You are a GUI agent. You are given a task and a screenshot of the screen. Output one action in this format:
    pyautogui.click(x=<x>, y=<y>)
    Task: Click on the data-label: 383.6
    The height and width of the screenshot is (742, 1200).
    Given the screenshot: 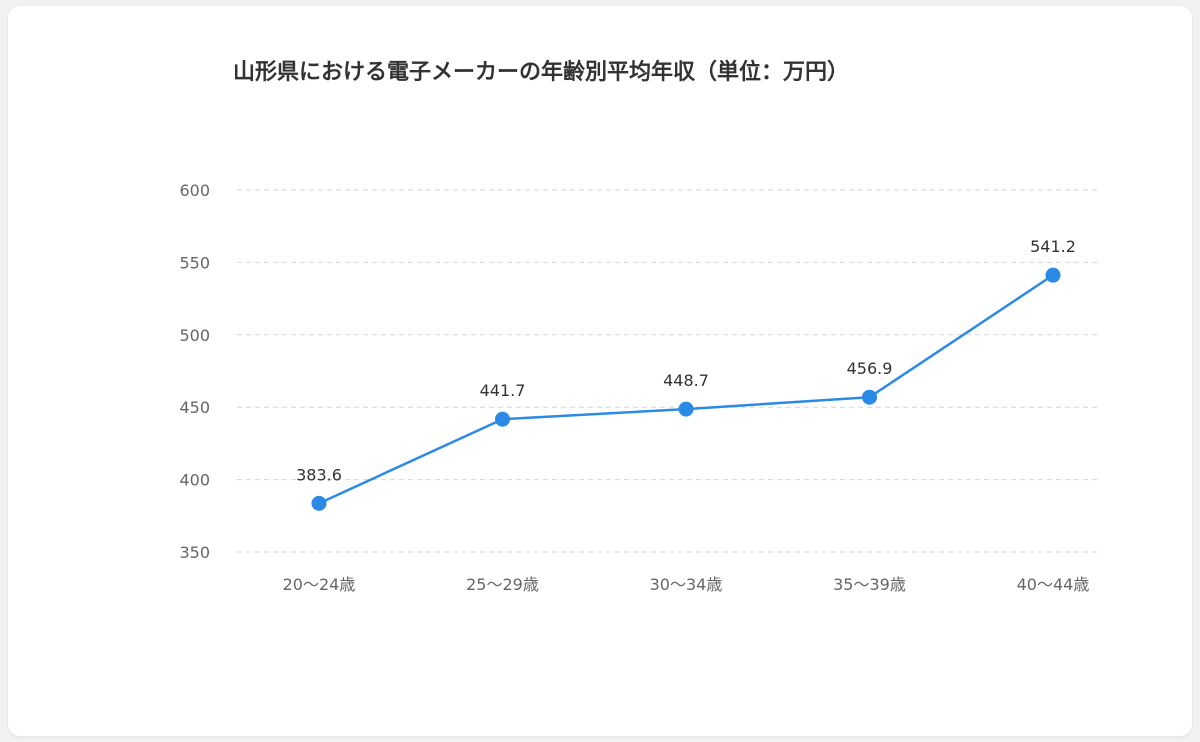 What is the action you would take?
    pyautogui.click(x=319, y=474)
    